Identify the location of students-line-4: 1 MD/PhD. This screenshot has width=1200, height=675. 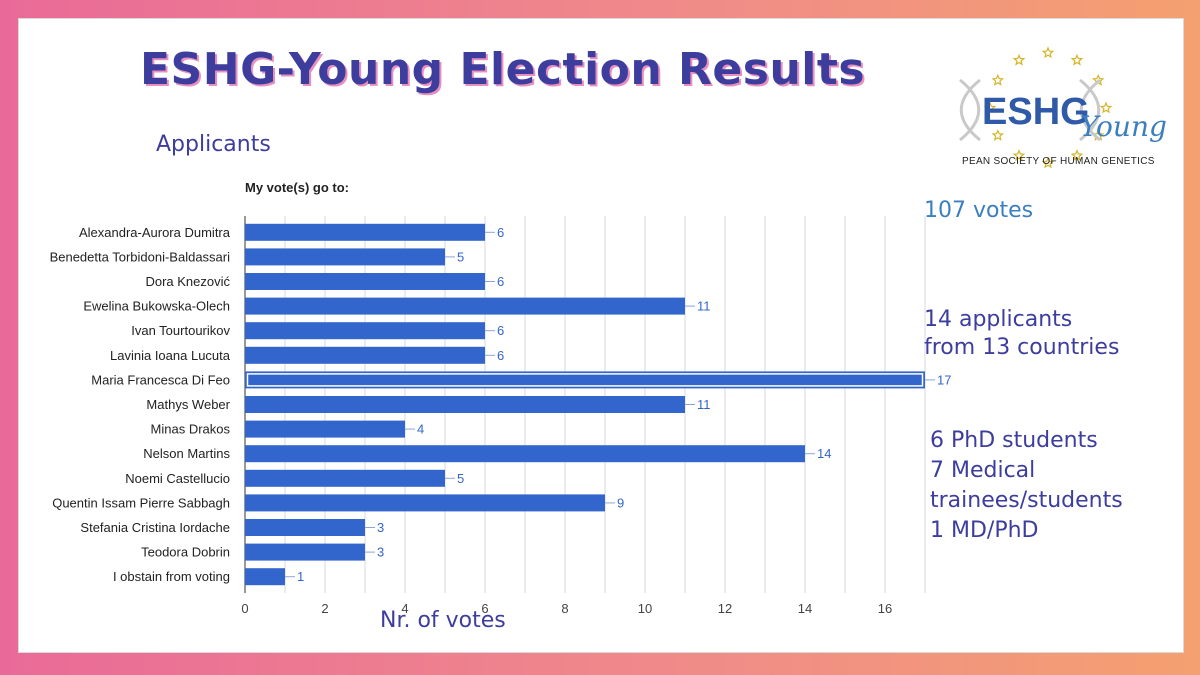
(984, 530).